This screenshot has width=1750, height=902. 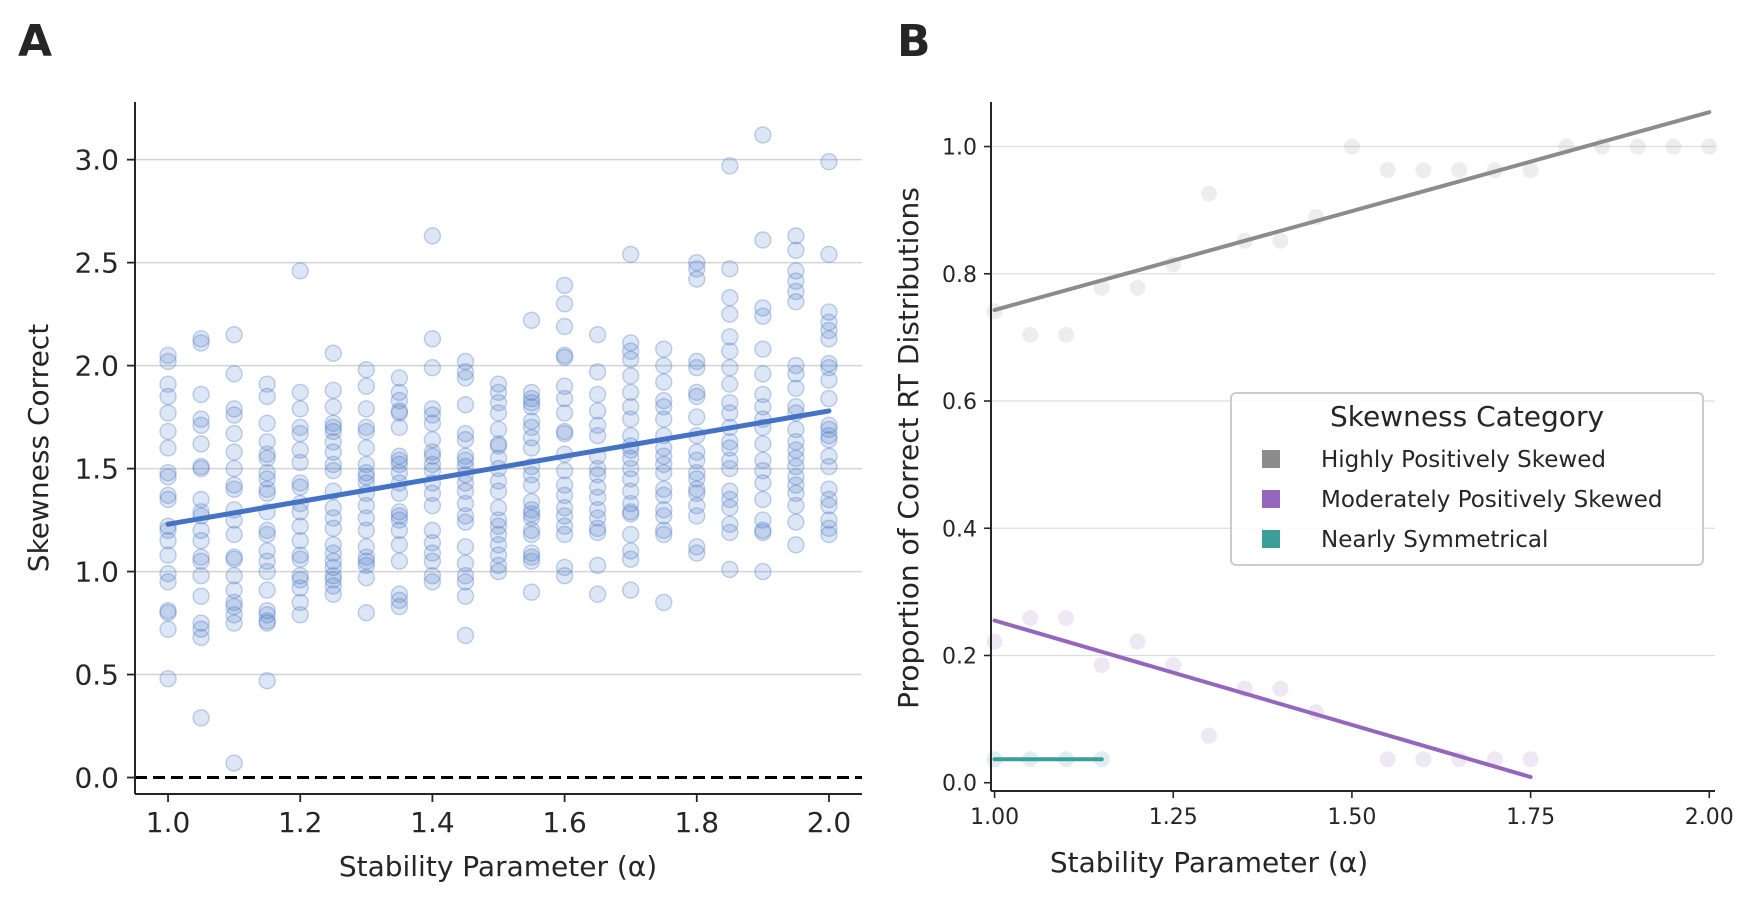 What do you see at coordinates (959, 656) in the screenshot?
I see `panel-b-y-tick-label: 0.2` at bounding box center [959, 656].